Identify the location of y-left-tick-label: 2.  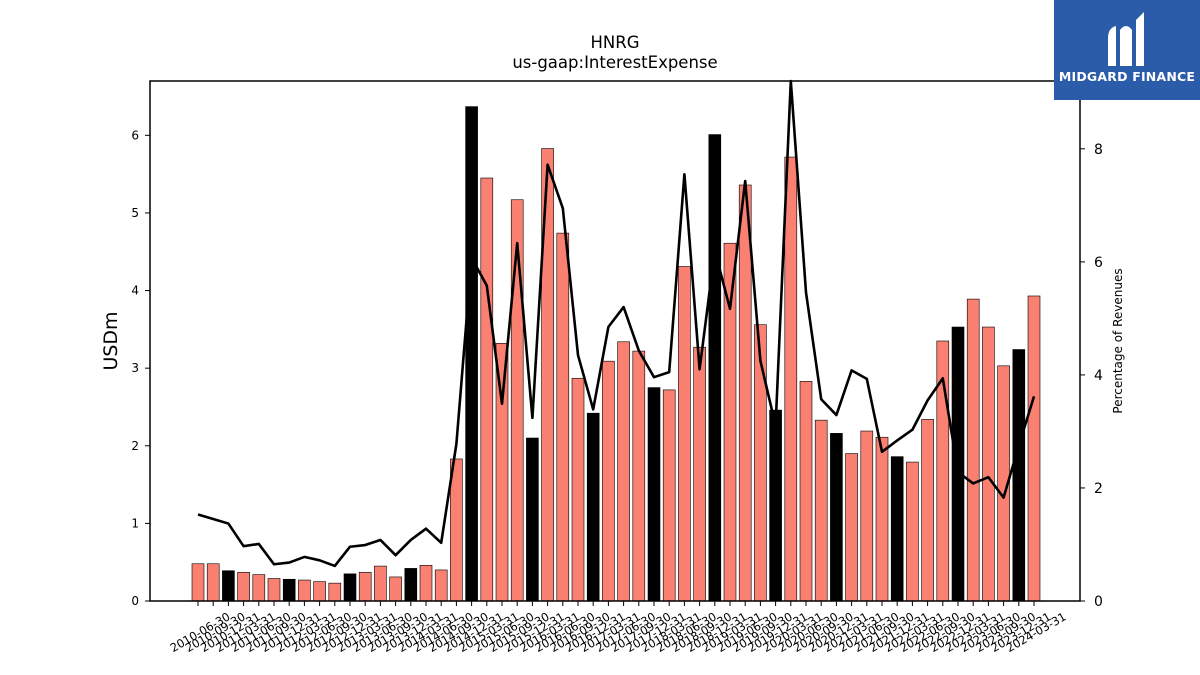
(135, 446).